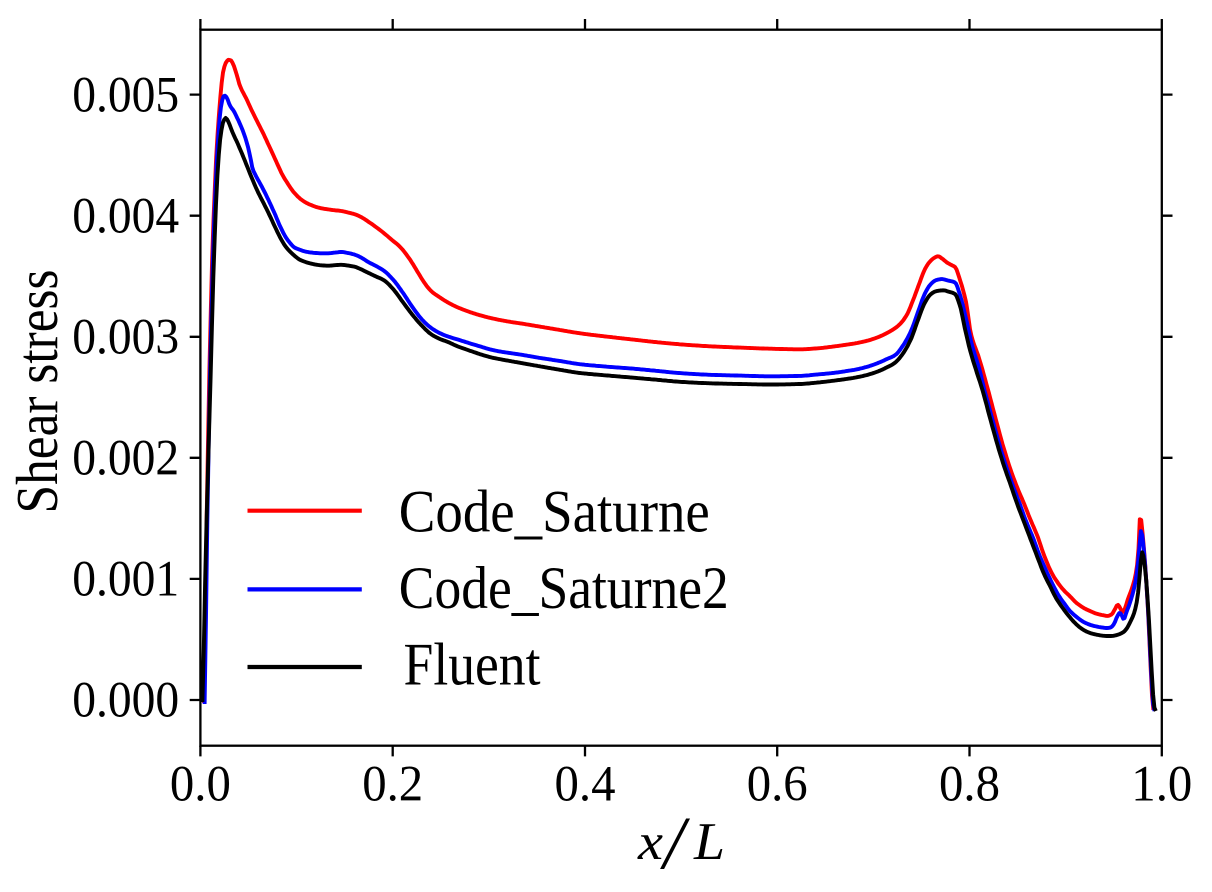 This screenshot has height=892, width=1212. Describe the element at coordinates (125, 579) in the screenshot. I see `svg-text: 0.001` at that location.